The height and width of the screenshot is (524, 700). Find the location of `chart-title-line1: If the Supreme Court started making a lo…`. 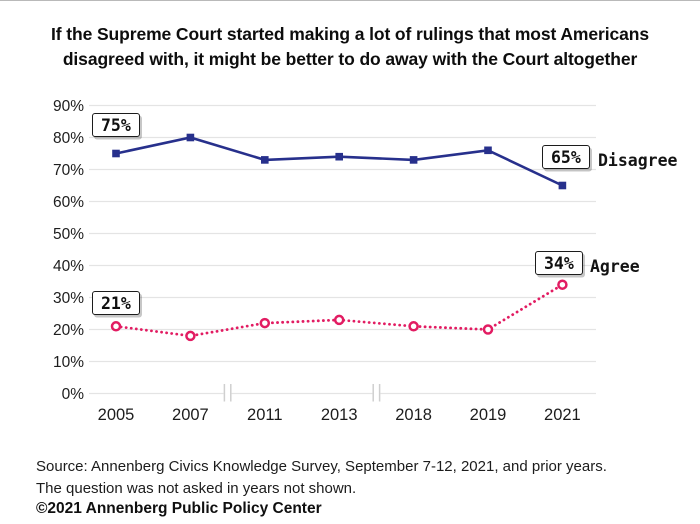

chart-title-line1: If the Supreme Court started making a lo… is located at coordinates (350, 34).